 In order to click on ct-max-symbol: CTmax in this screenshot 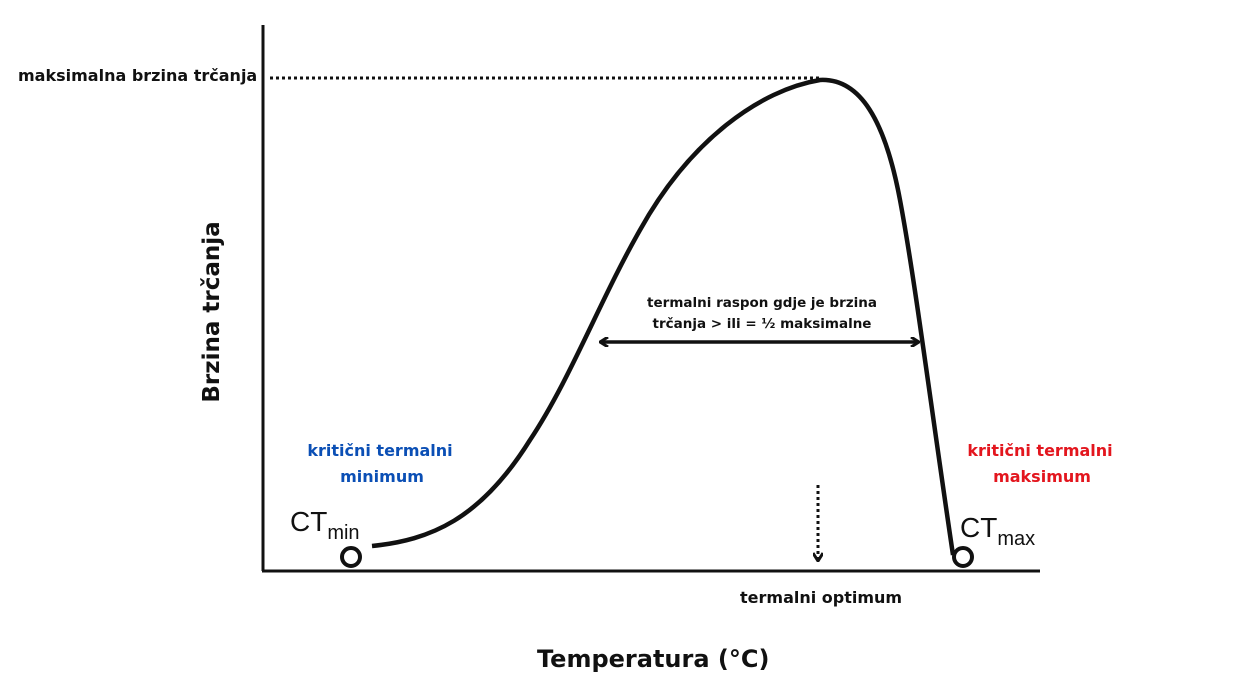, I will do `click(997, 531)`.